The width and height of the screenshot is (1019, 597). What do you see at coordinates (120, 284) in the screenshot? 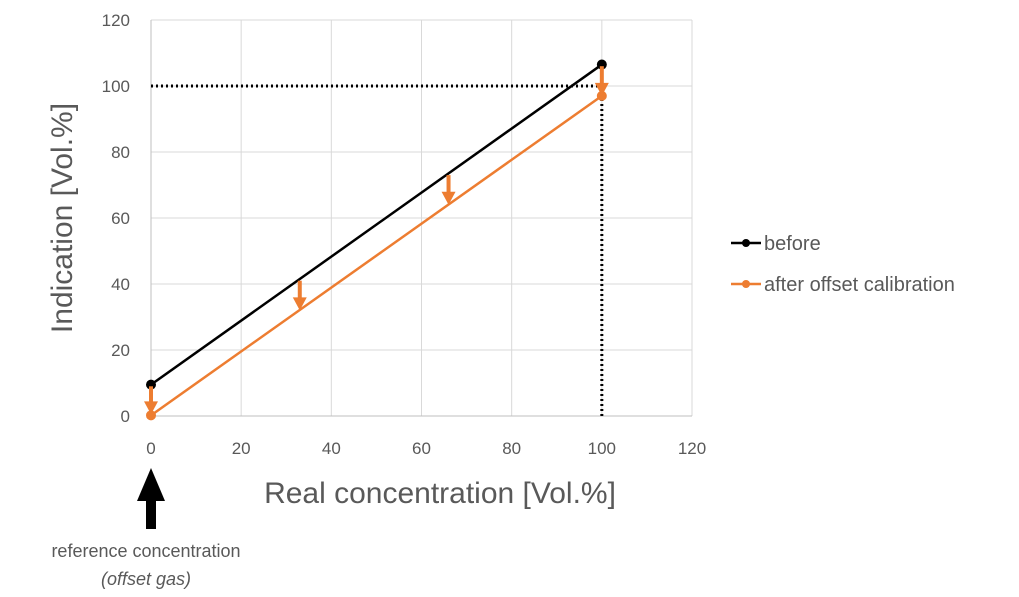
I see `y-tick-label: 40` at bounding box center [120, 284].